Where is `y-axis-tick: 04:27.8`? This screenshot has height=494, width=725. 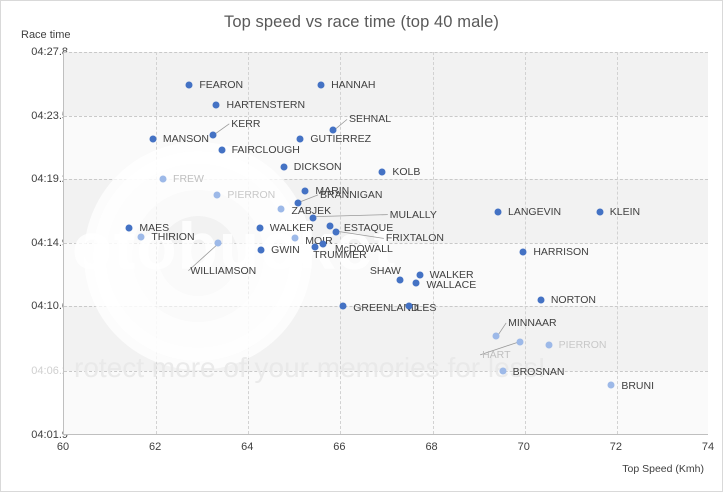 y-axis-tick: 04:27.8 is located at coordinates (49, 52).